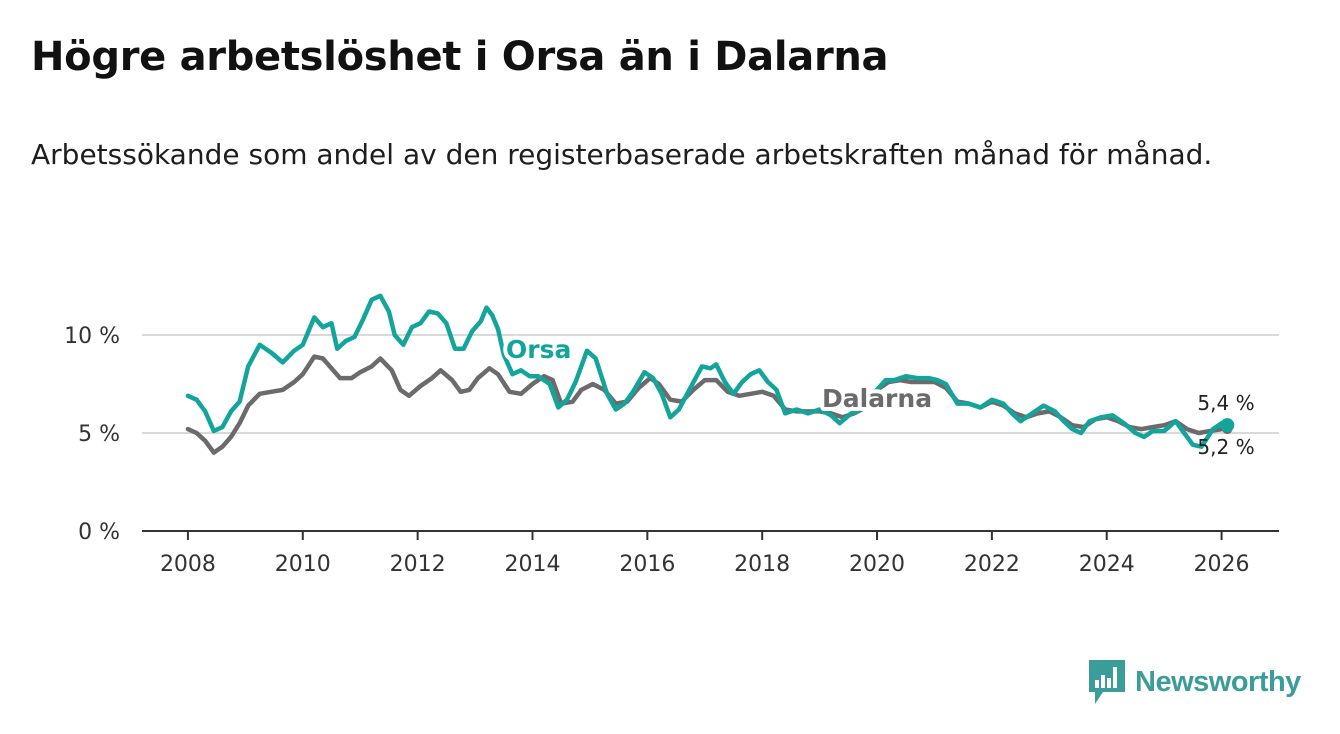  Describe the element at coordinates (92, 336) in the screenshot. I see `y-tick-label: 10 %` at that location.